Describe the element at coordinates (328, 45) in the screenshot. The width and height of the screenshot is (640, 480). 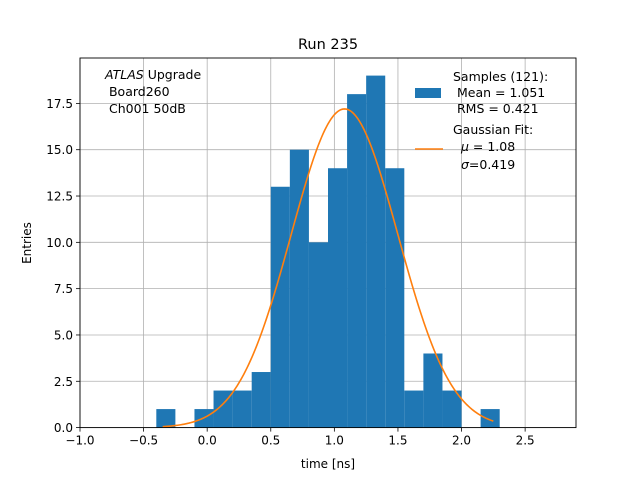
I see `chart-title: Run 235` at that location.